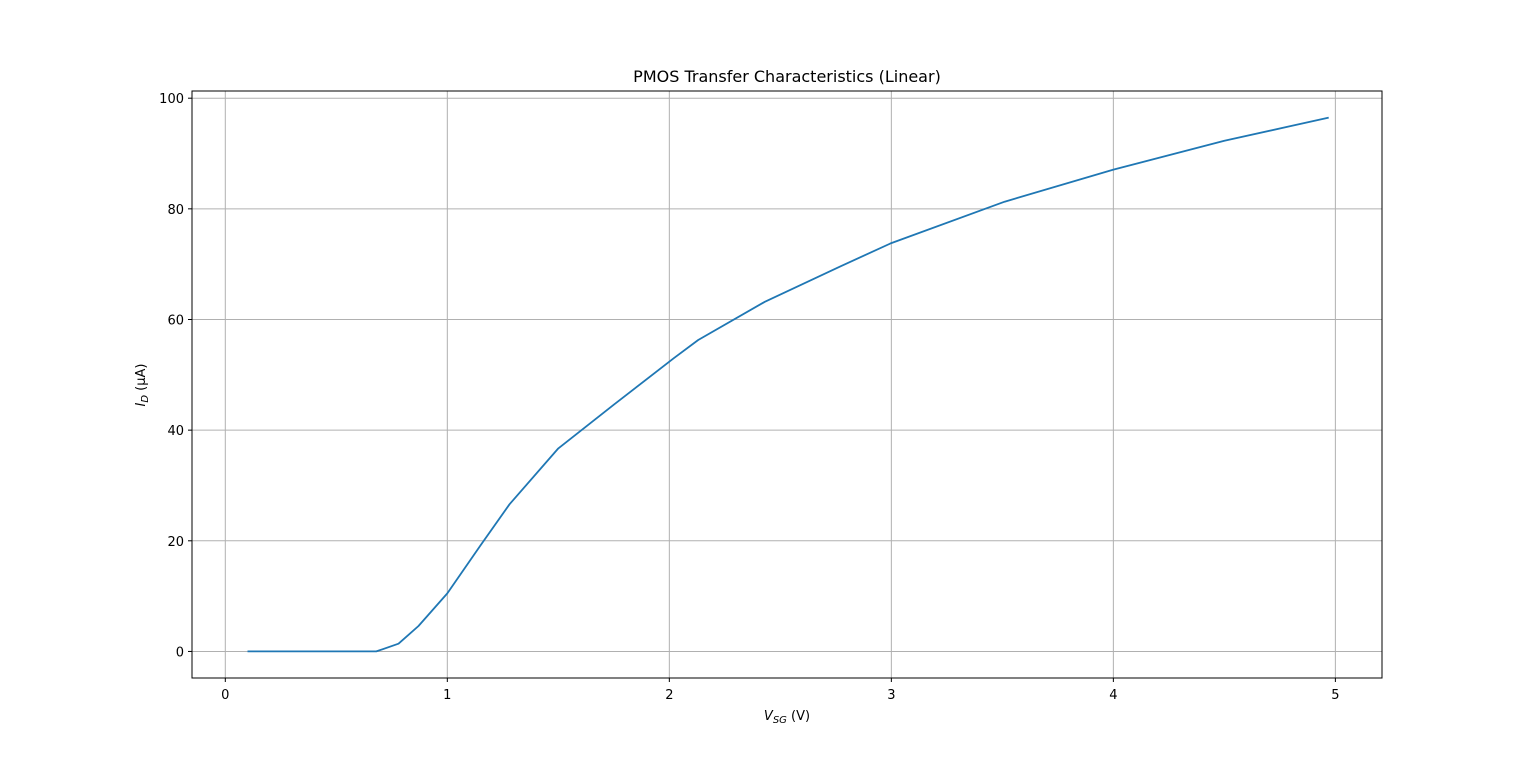 The image size is (1536, 762). Describe the element at coordinates (141, 379) in the screenshot. I see `y-axis-label-unit: (μA)` at that location.